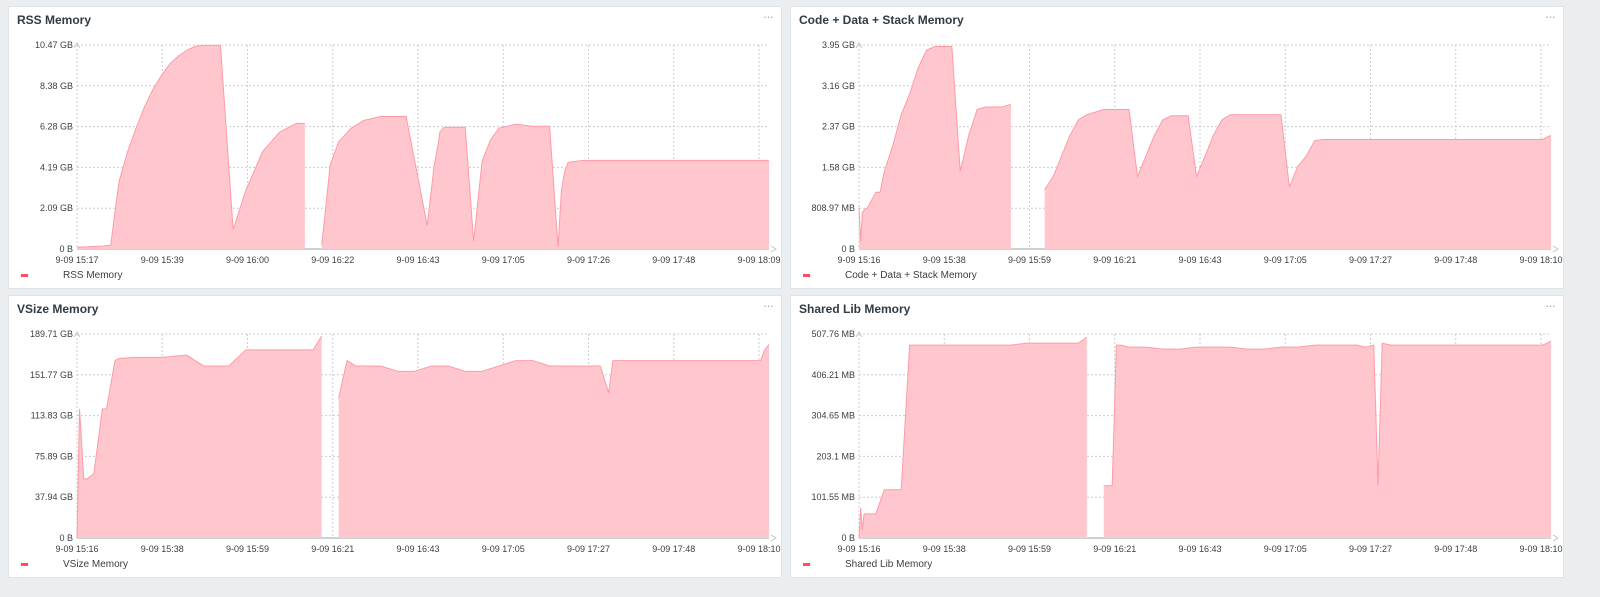 This screenshot has height=597, width=1600. Describe the element at coordinates (889, 564) in the screenshot. I see `legend-label: Shared Lib Memory` at that location.